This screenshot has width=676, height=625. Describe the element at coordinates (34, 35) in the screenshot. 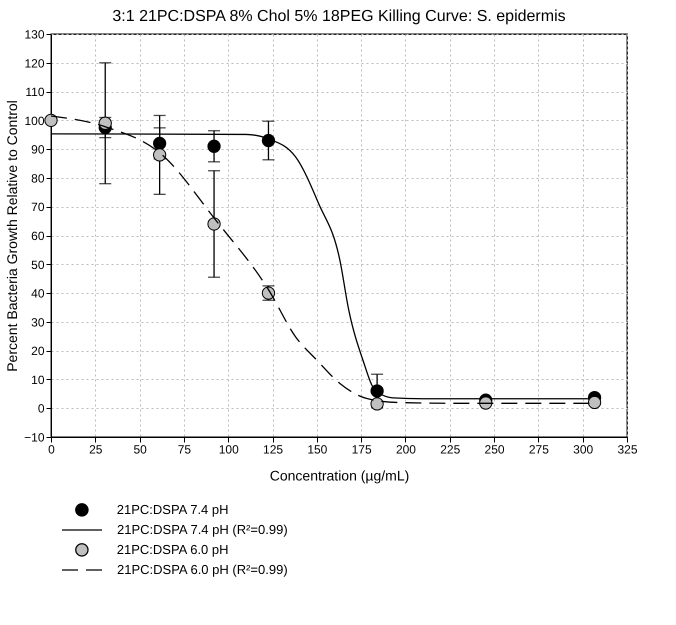

I see `y-tick-label: 130` at that location.